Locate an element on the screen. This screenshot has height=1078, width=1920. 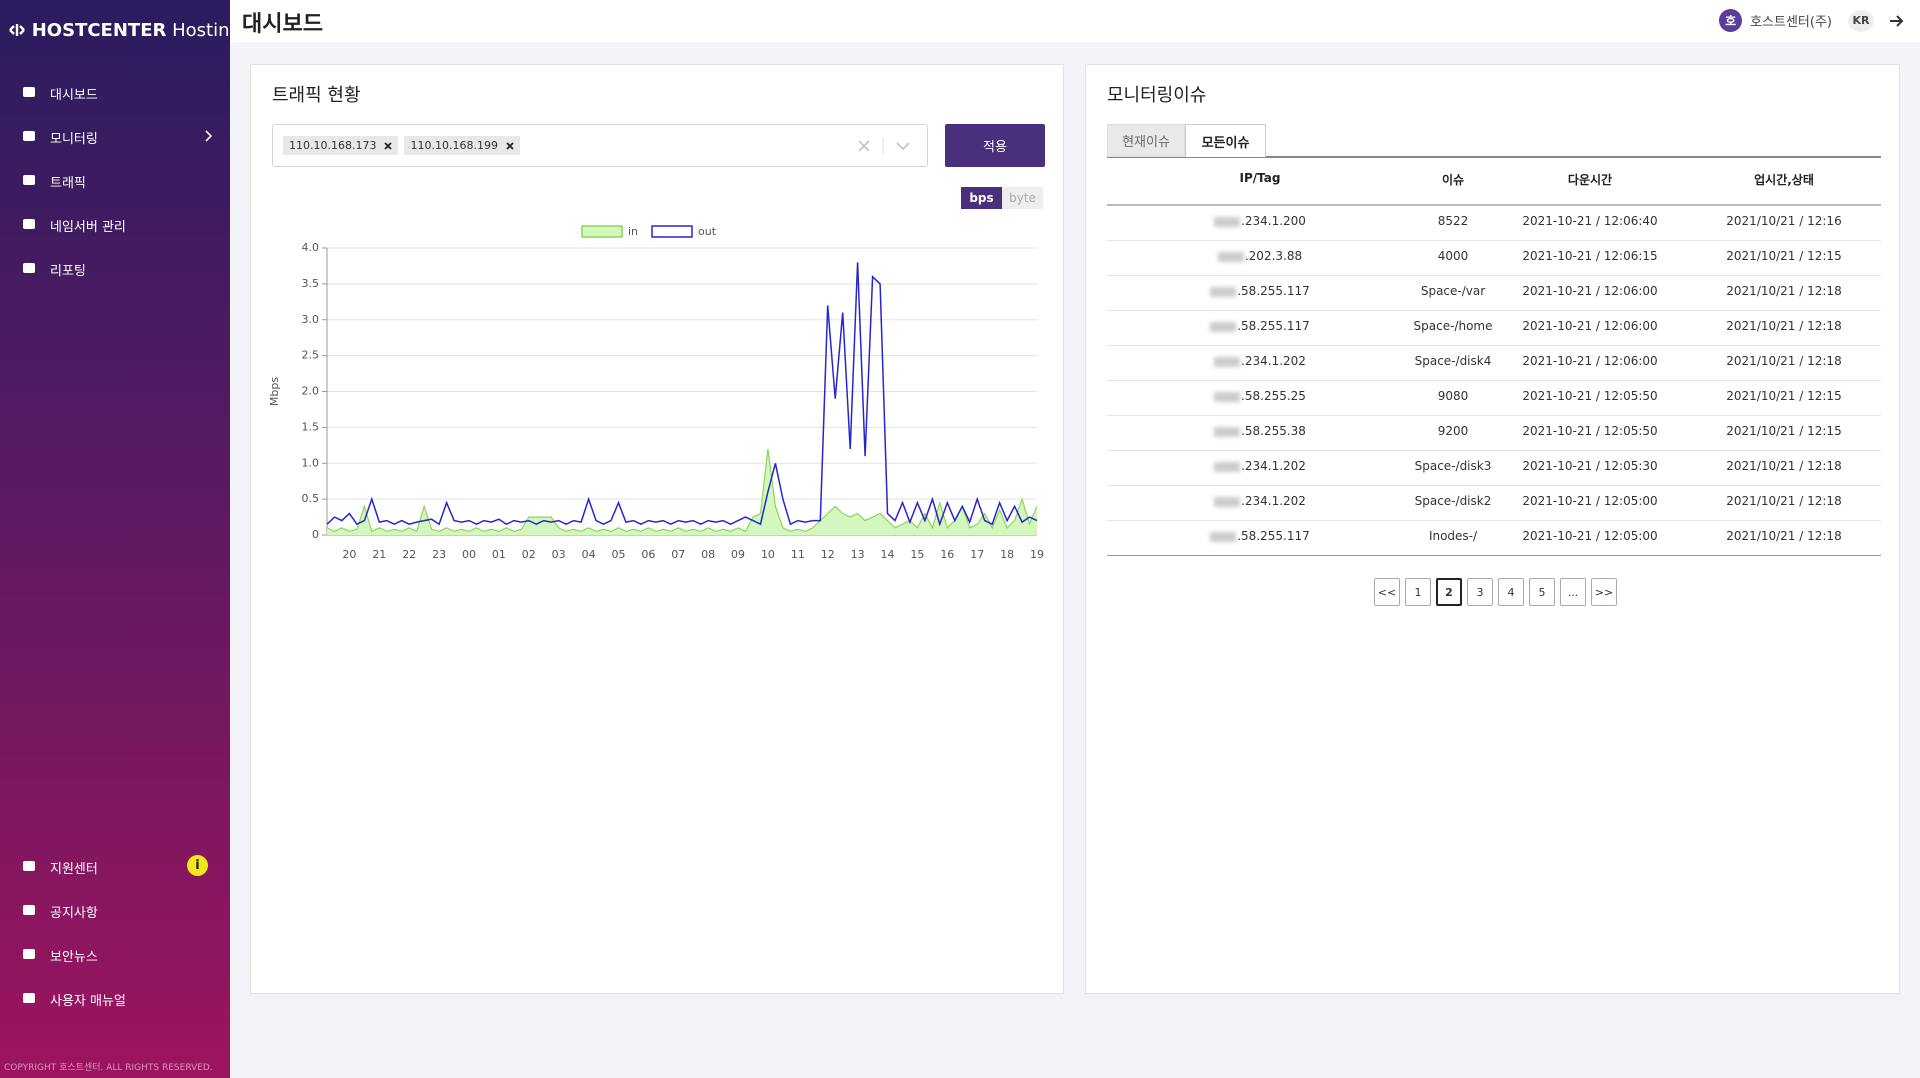
table-cell: .58.255.117 is located at coordinates (1260, 291).